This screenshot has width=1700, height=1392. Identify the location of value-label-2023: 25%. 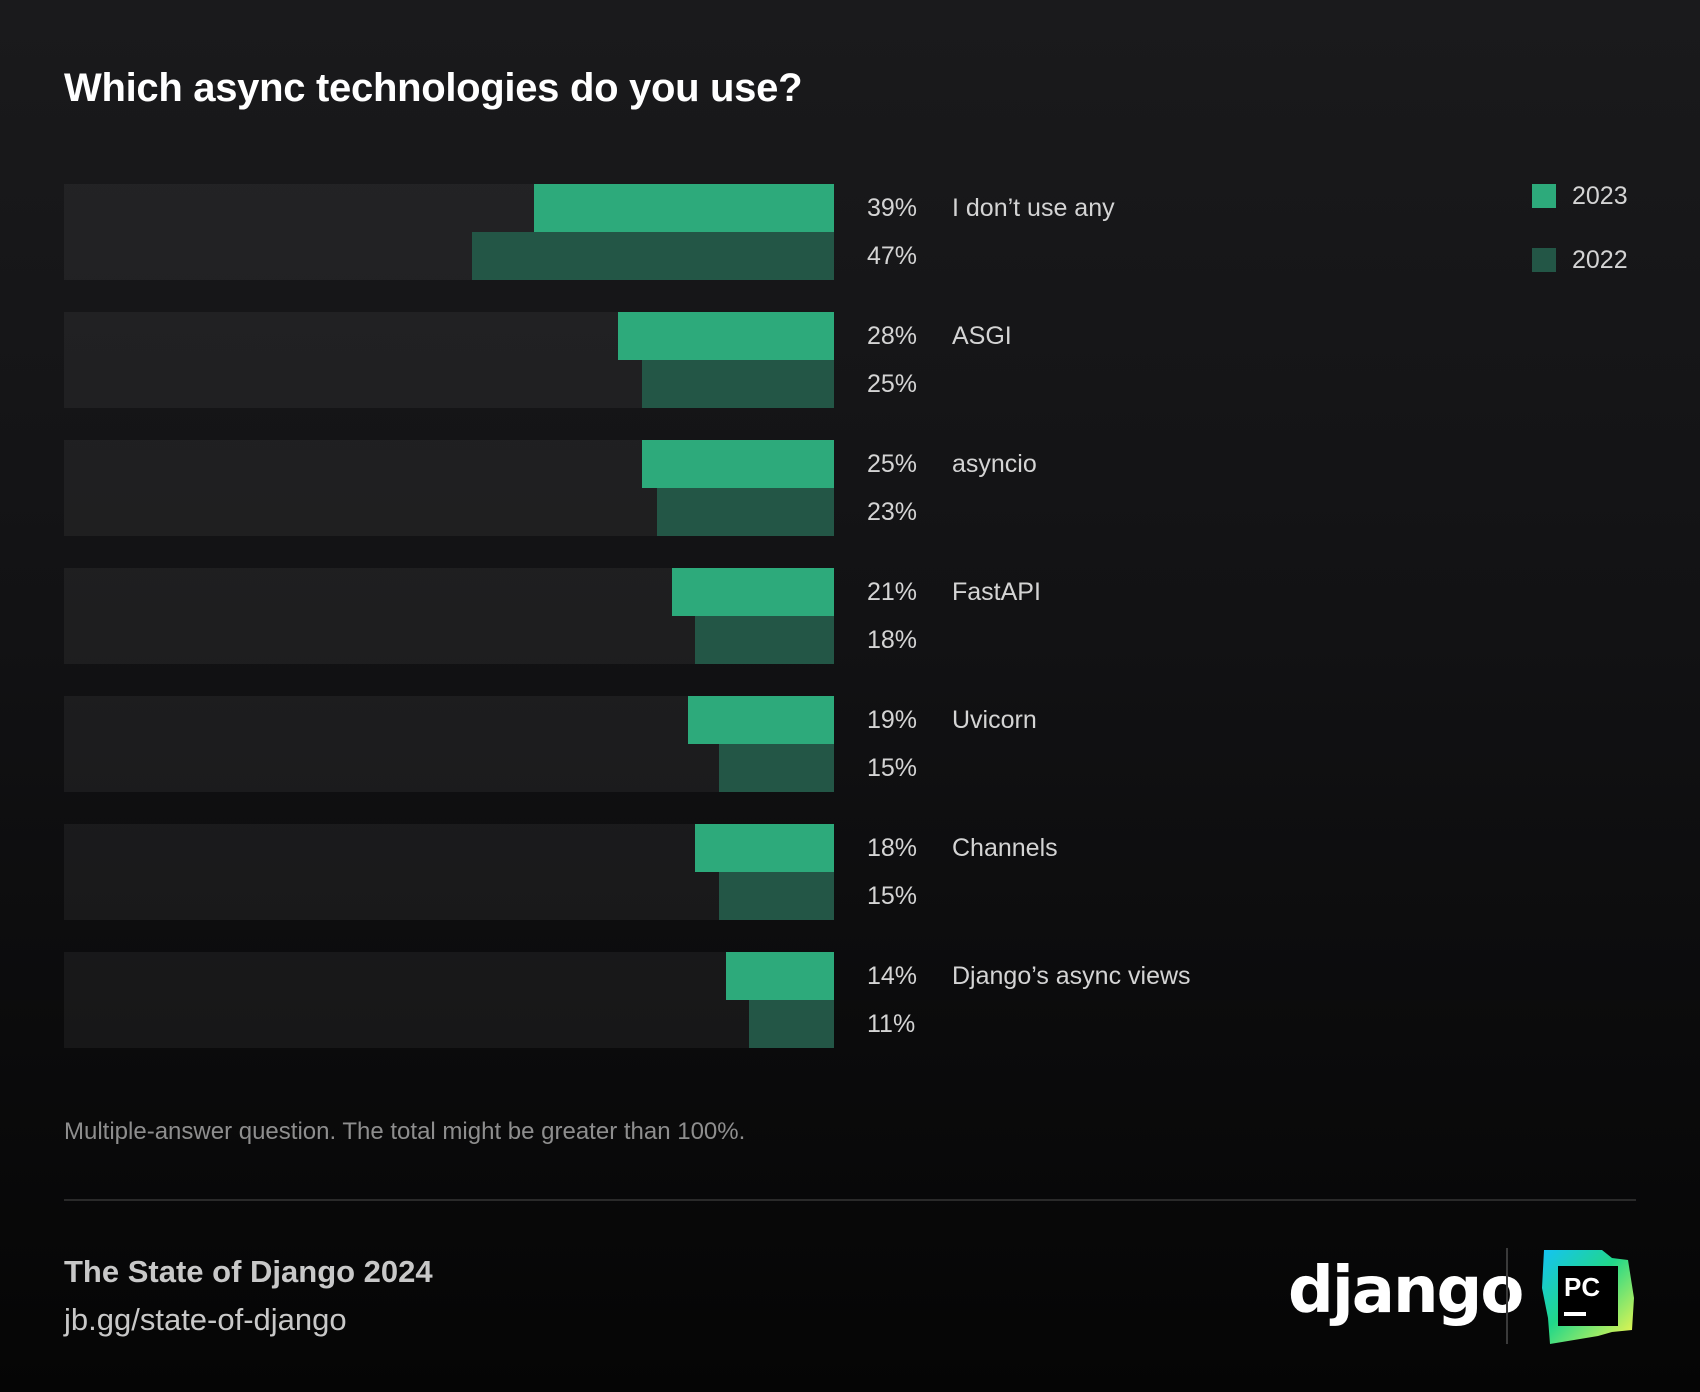
(892, 464).